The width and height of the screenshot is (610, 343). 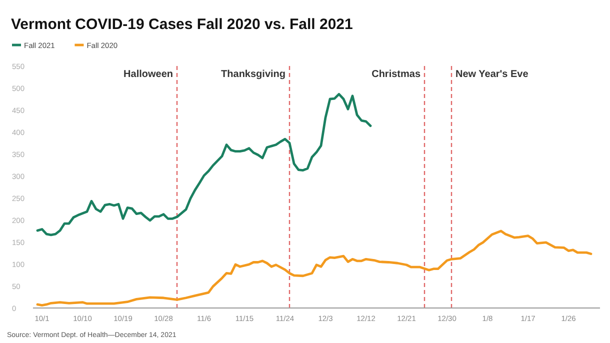 What do you see at coordinates (182, 24) in the screenshot?
I see `chart-title: Vermont COVID-19 Cases Fall 2020 vs. Fall 2021` at bounding box center [182, 24].